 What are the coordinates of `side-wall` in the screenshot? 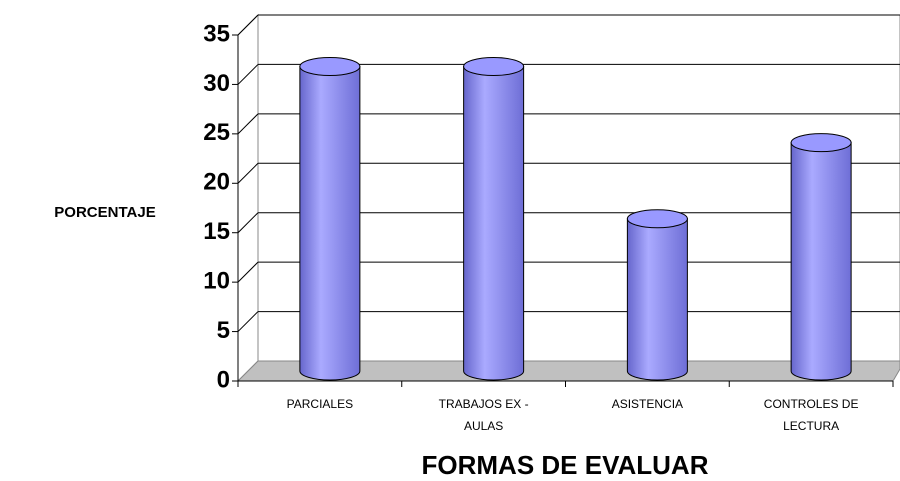 It's located at (248, 198).